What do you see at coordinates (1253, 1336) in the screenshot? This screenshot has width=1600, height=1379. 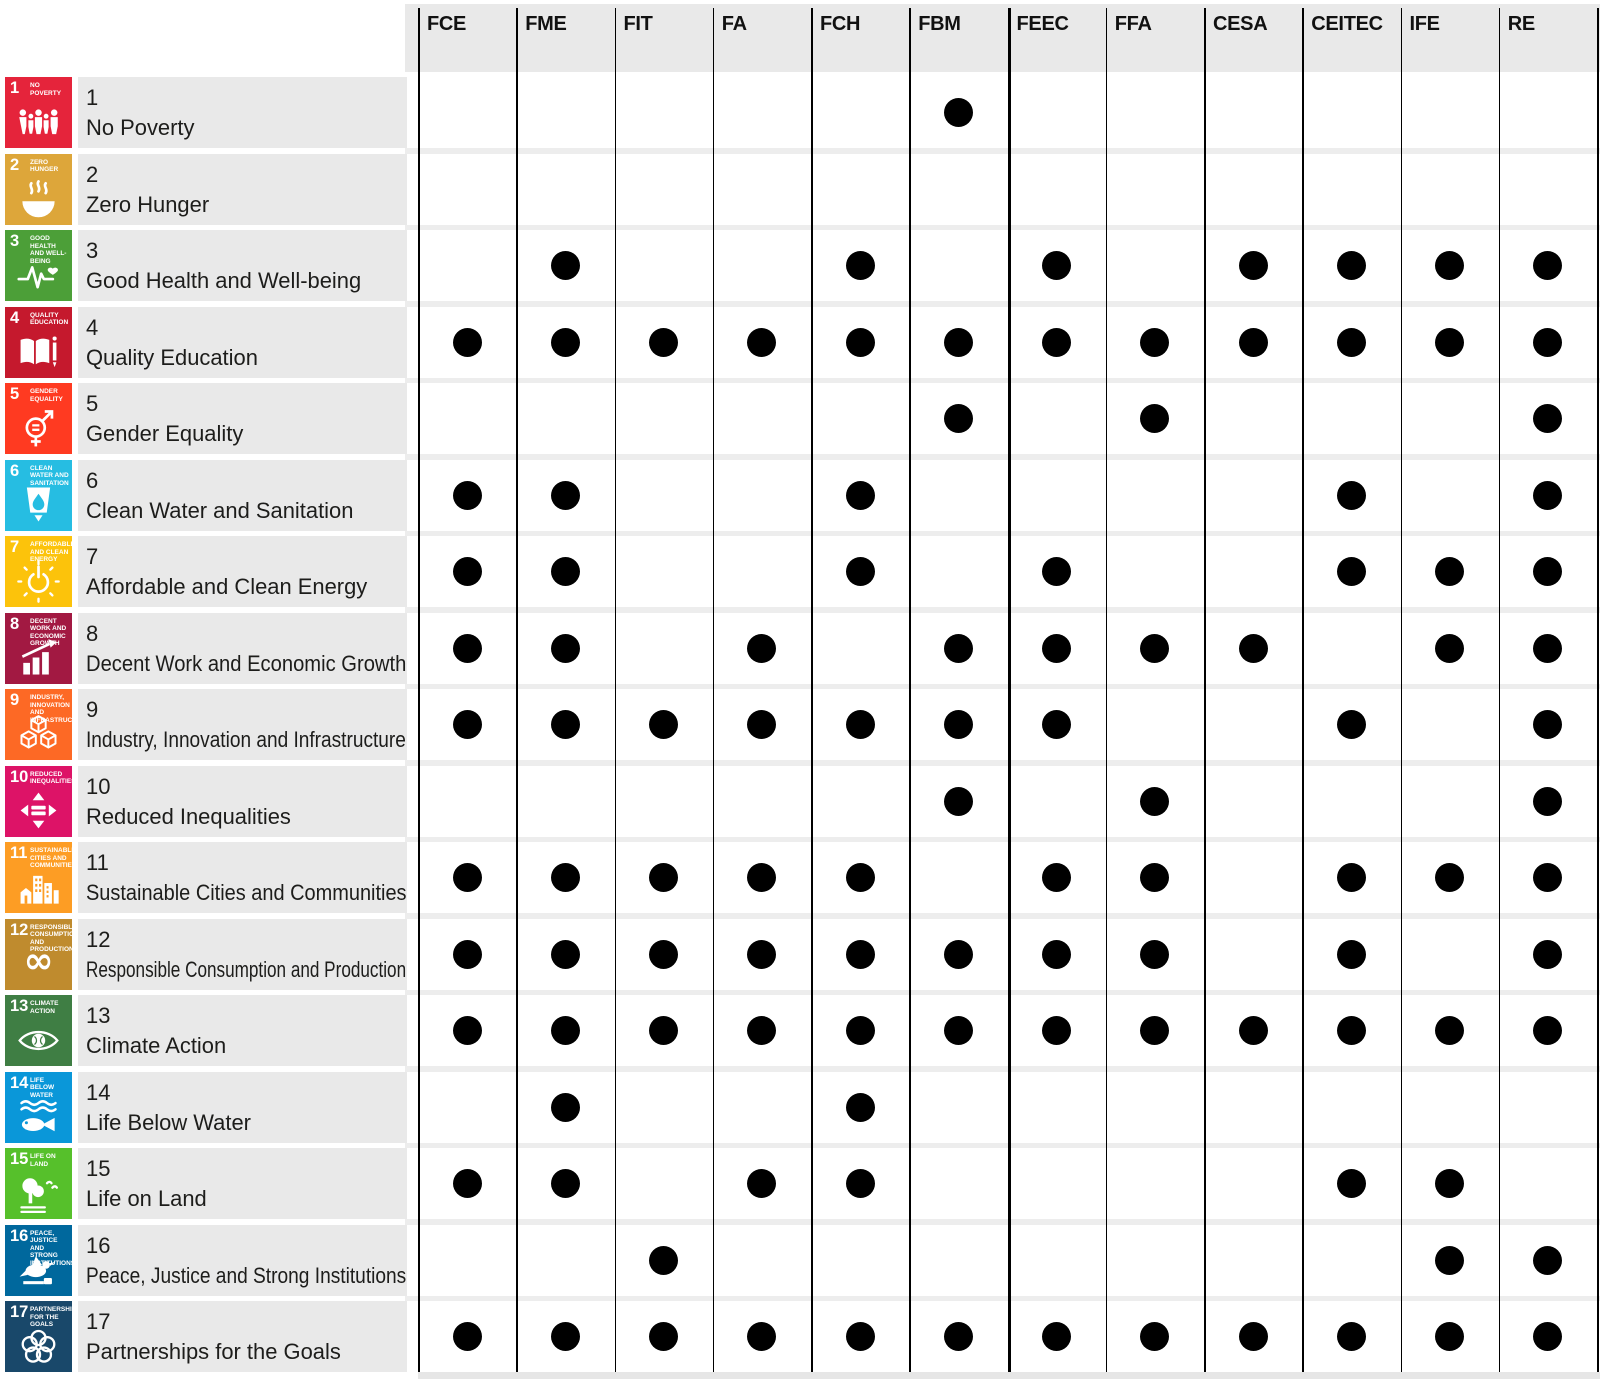 I see `dot-goal17-cesa` at bounding box center [1253, 1336].